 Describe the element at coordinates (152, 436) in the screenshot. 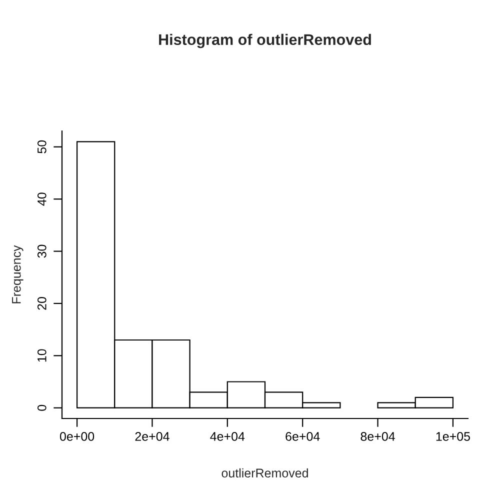

I see `x-tick-label: 2e+04` at that location.